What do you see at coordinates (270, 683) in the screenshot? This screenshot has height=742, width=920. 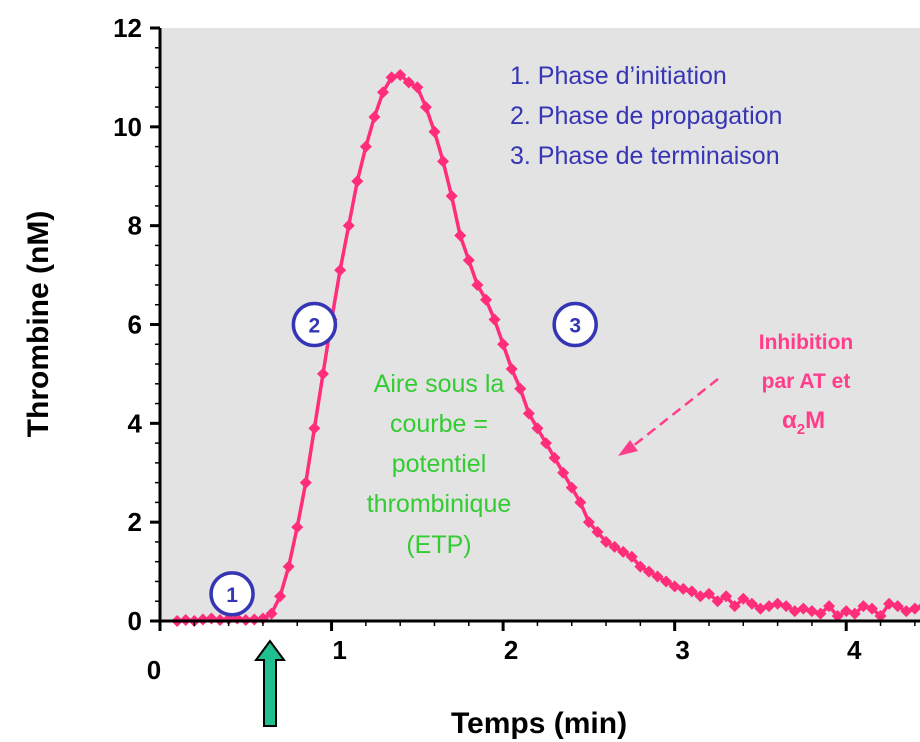 I see `start-arrow` at bounding box center [270, 683].